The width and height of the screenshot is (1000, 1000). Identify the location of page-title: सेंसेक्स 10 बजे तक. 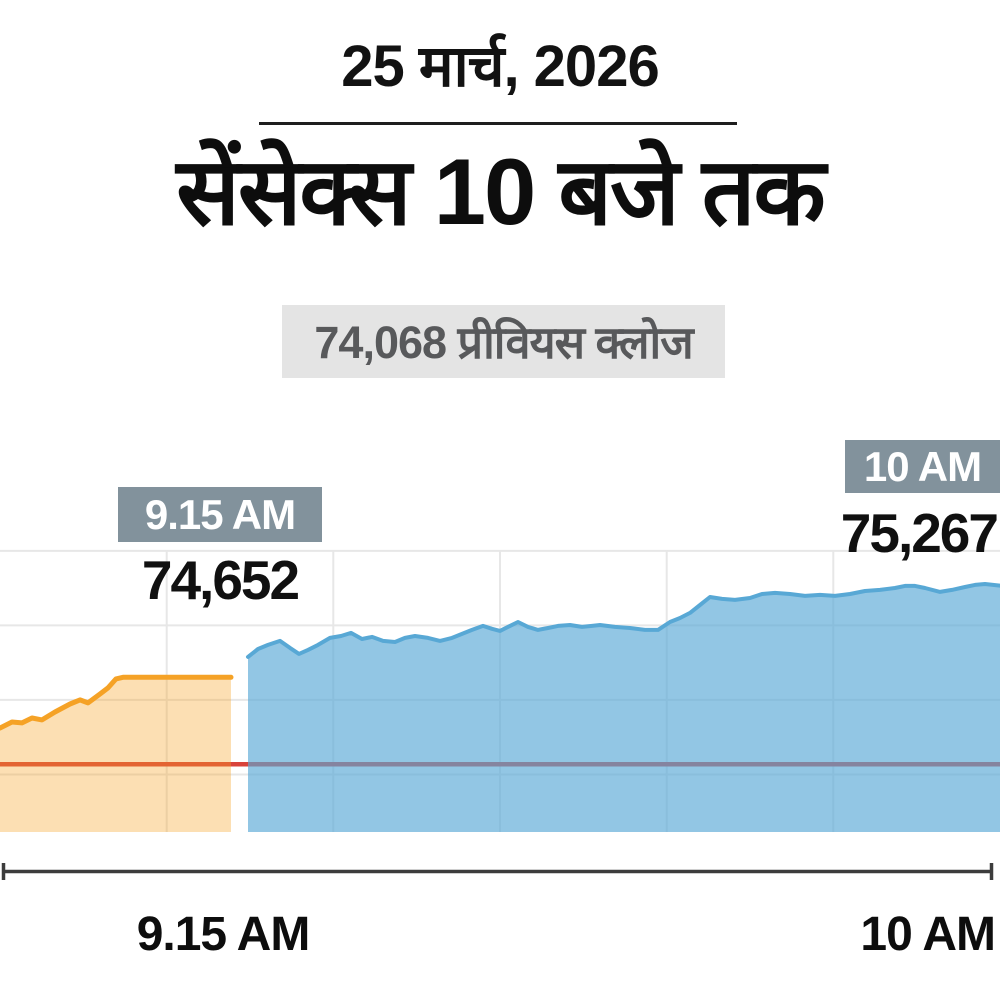
(500, 191).